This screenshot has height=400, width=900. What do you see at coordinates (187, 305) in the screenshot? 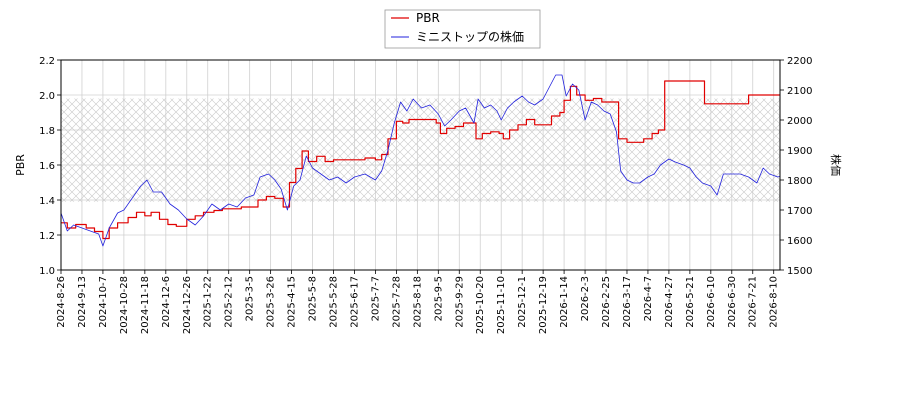
I see `x-tick-label: 2024-12-26` at bounding box center [187, 305].